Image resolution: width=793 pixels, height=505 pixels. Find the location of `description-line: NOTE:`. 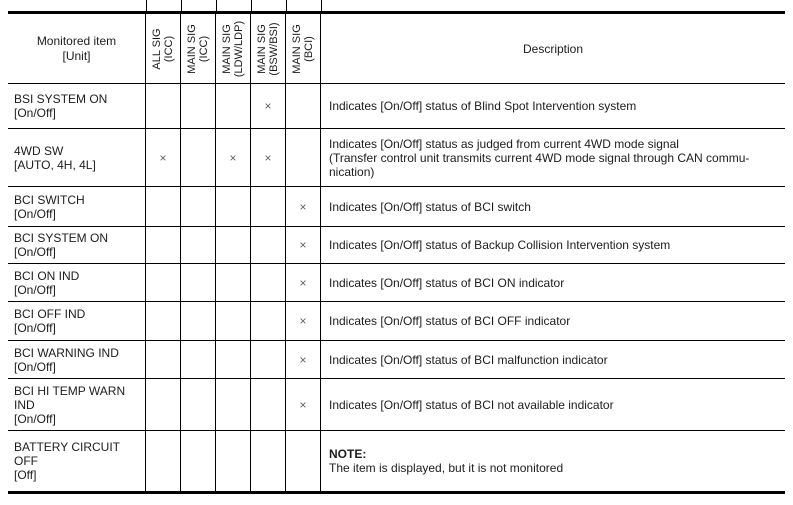

description-line: NOTE: is located at coordinates (348, 454).